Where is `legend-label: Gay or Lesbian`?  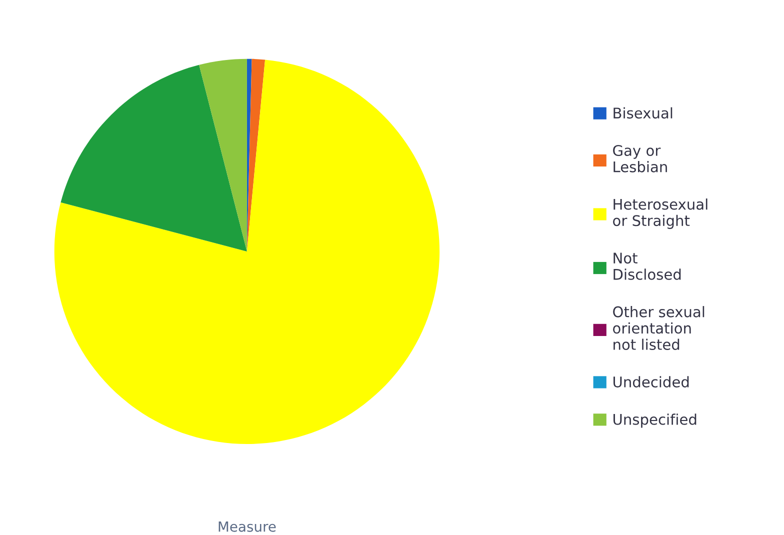 legend-label: Gay or Lesbian is located at coordinates (640, 158).